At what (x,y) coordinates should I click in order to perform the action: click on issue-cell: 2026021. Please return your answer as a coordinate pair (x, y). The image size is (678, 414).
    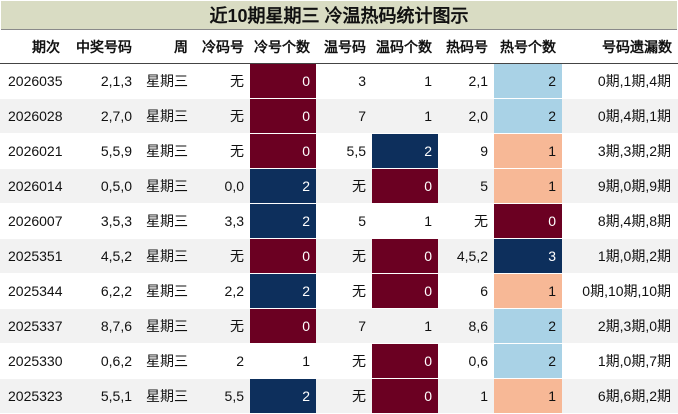
    Looking at the image, I should click on (33, 151).